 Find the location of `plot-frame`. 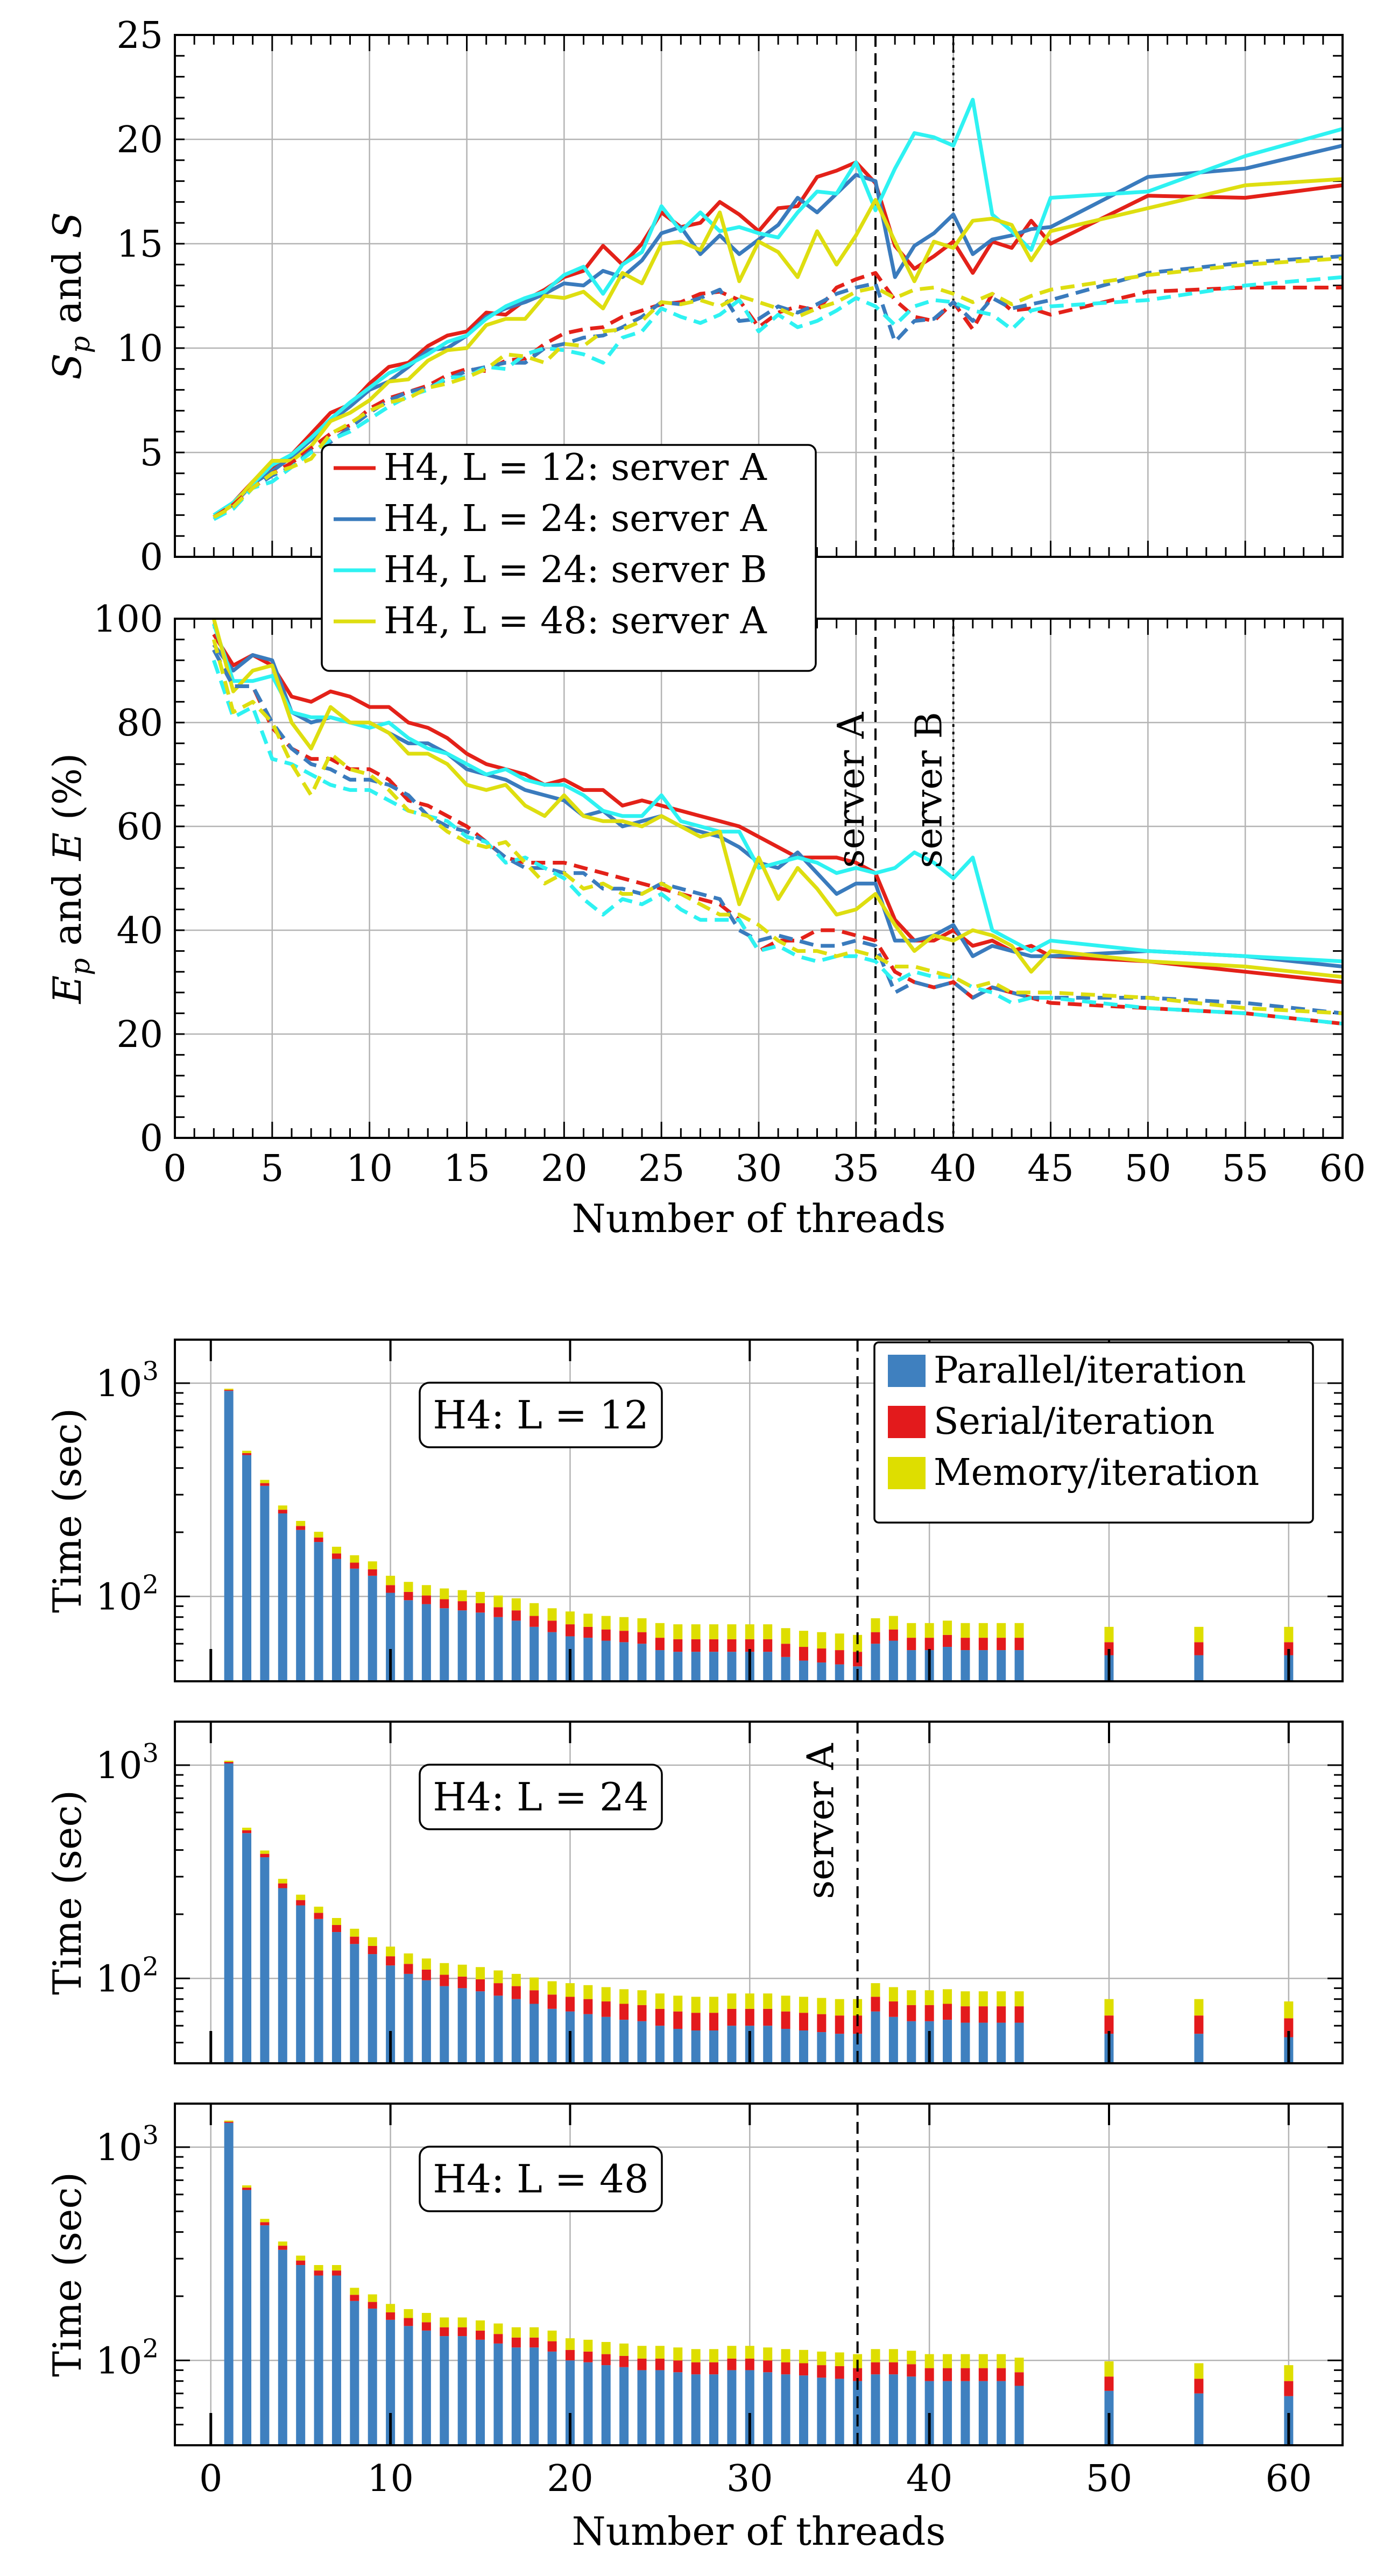

plot-frame is located at coordinates (759, 1892).